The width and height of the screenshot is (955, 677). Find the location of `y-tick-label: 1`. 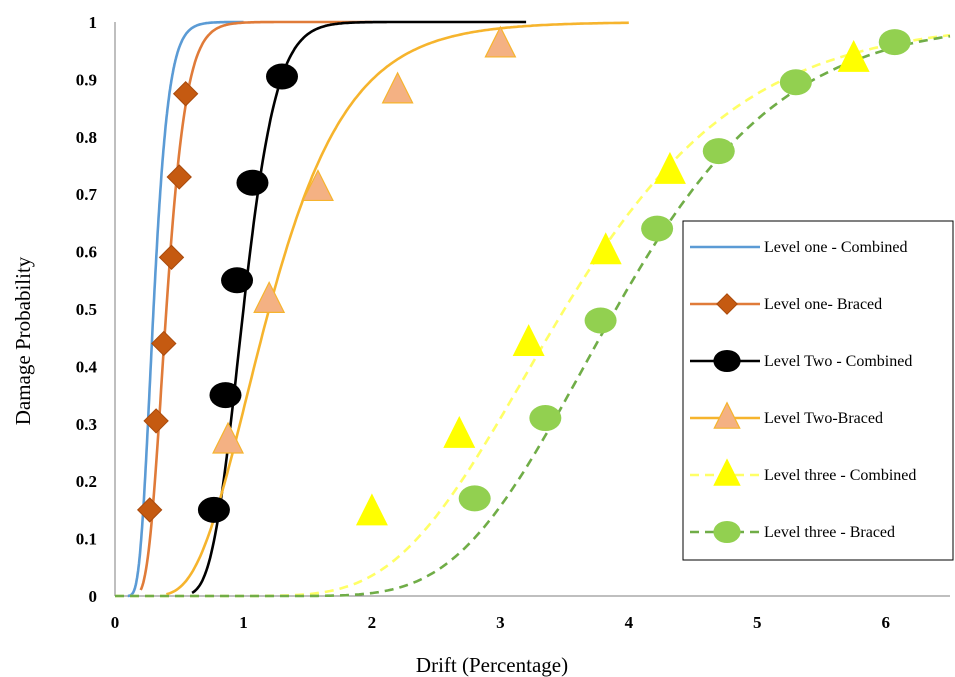

y-tick-label: 1 is located at coordinates (93, 22).